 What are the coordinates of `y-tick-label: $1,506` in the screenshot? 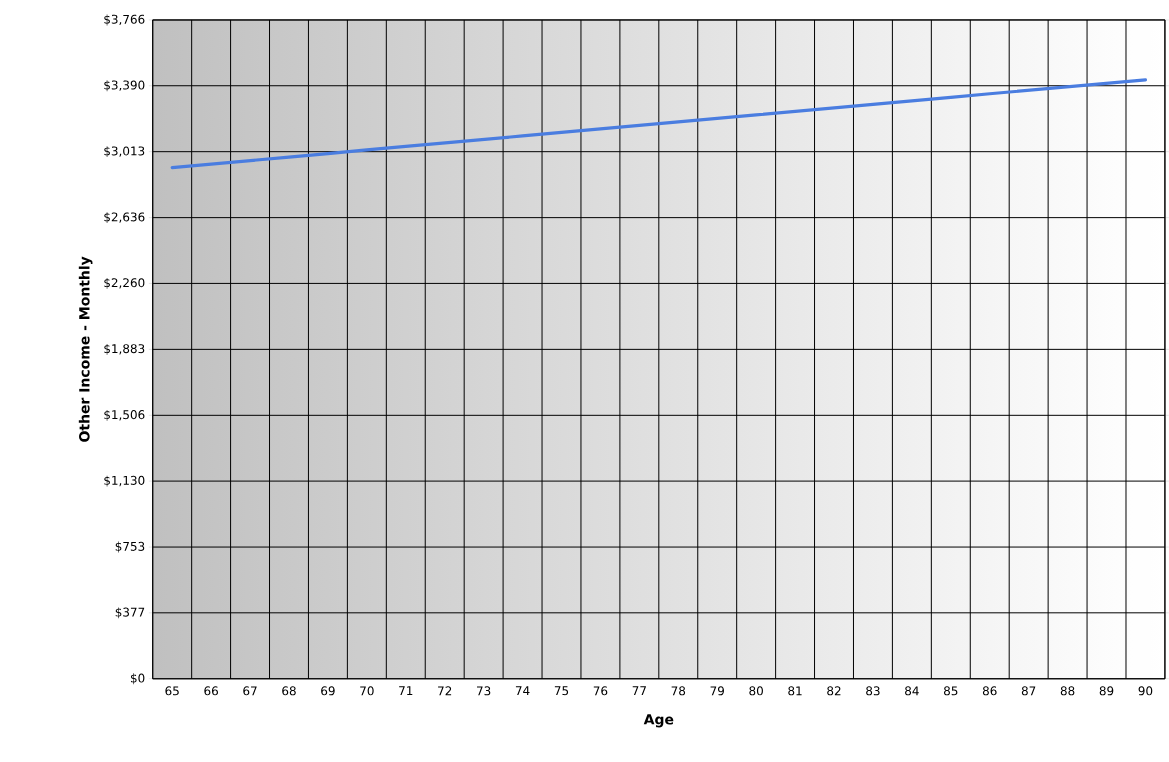 It's located at (124, 415).